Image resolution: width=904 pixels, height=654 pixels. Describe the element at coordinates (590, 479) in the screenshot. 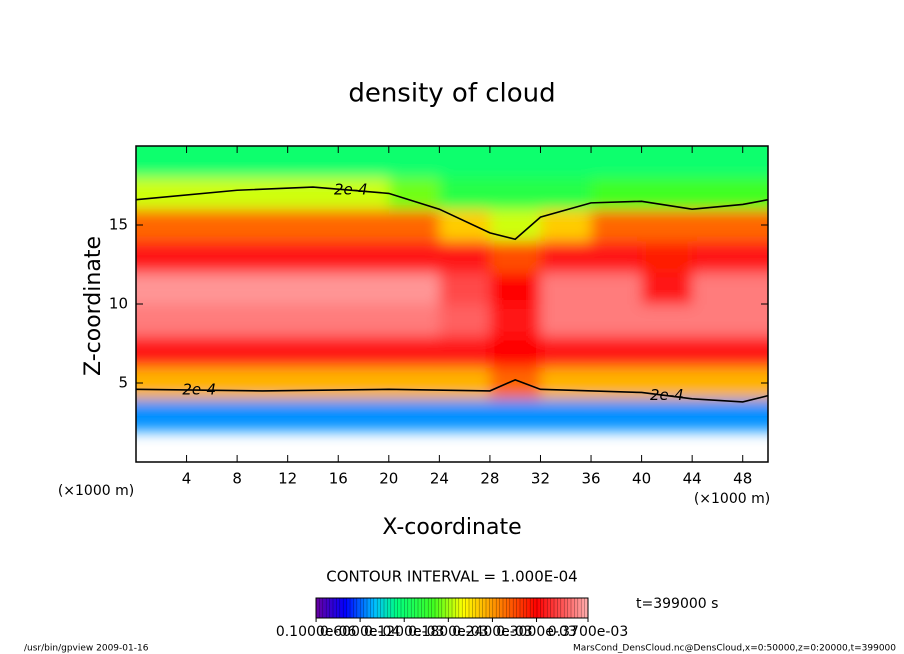

I see `x-tick-label: 36` at that location.